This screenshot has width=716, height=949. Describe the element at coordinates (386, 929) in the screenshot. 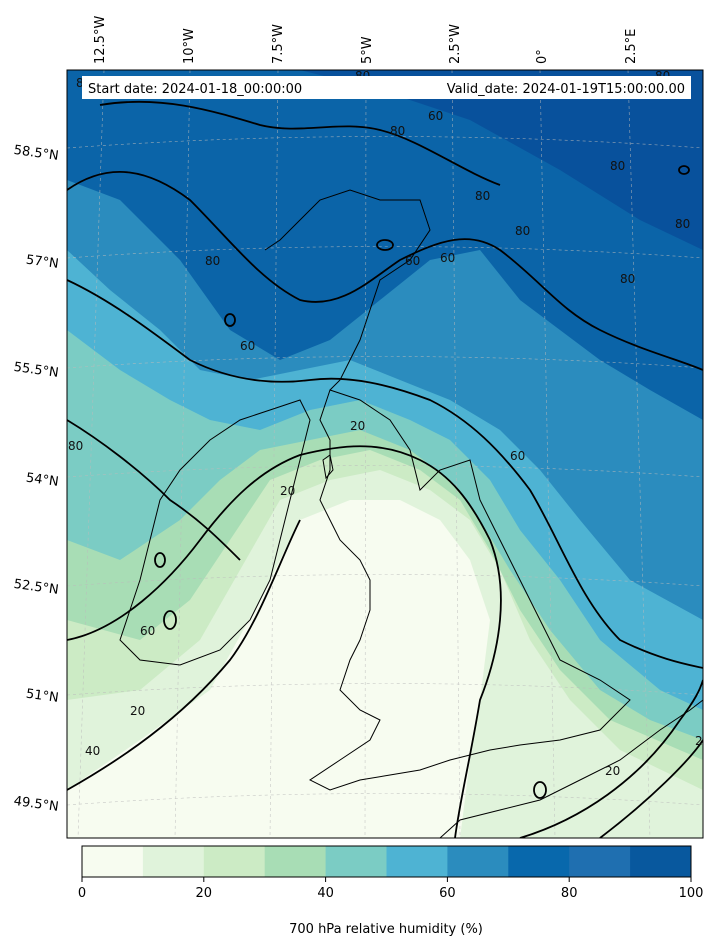

I see `colorbar-label: 700 hPa relative humidity (%)` at that location.